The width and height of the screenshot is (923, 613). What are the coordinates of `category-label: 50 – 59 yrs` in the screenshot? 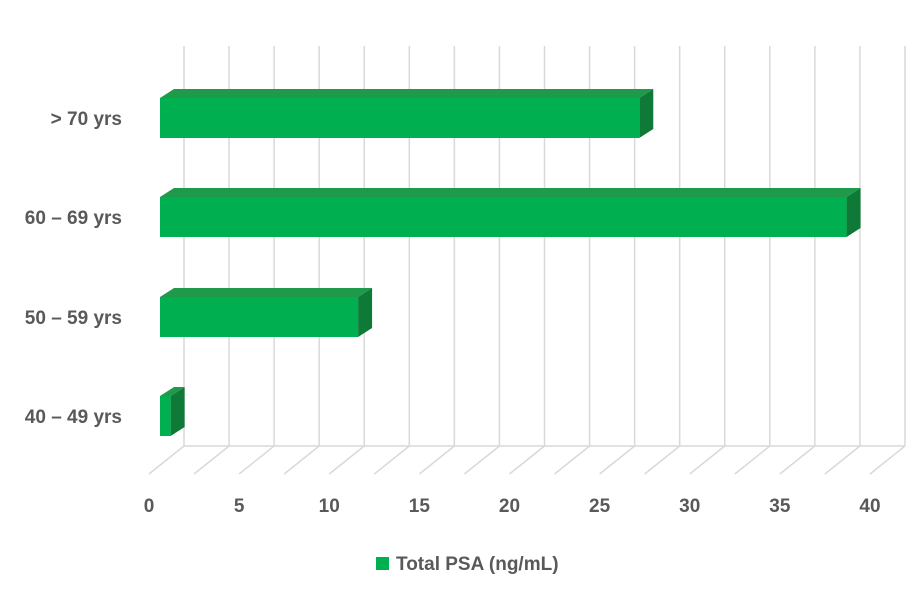 It's located at (73, 318).